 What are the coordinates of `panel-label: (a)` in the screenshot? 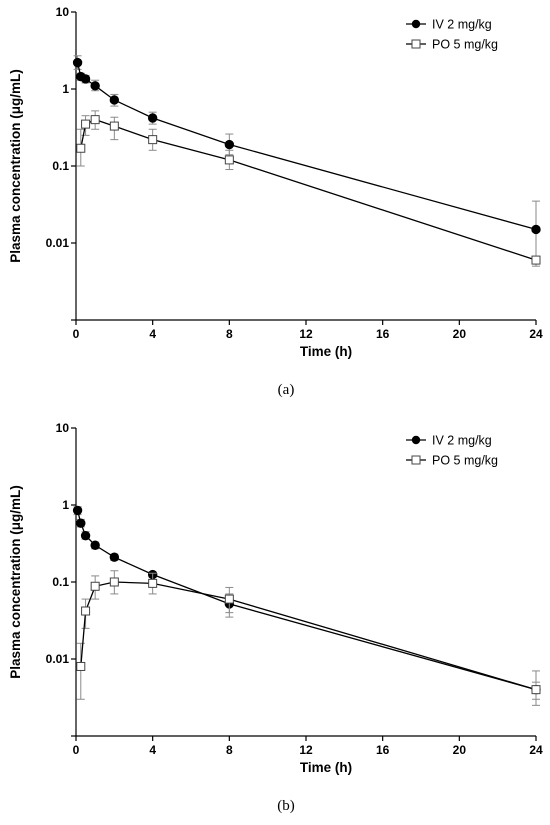 It's located at (286, 390).